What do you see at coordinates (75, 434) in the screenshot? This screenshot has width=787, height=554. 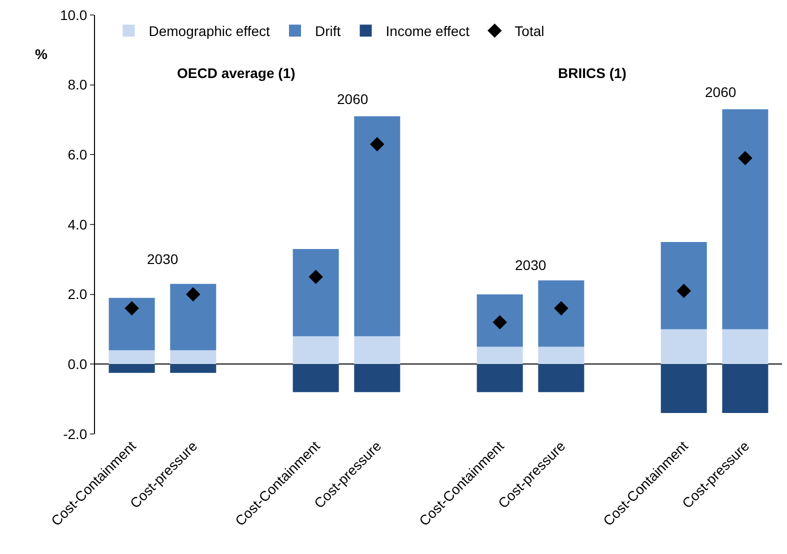 I see `y-tick-label: -2.0` at bounding box center [75, 434].